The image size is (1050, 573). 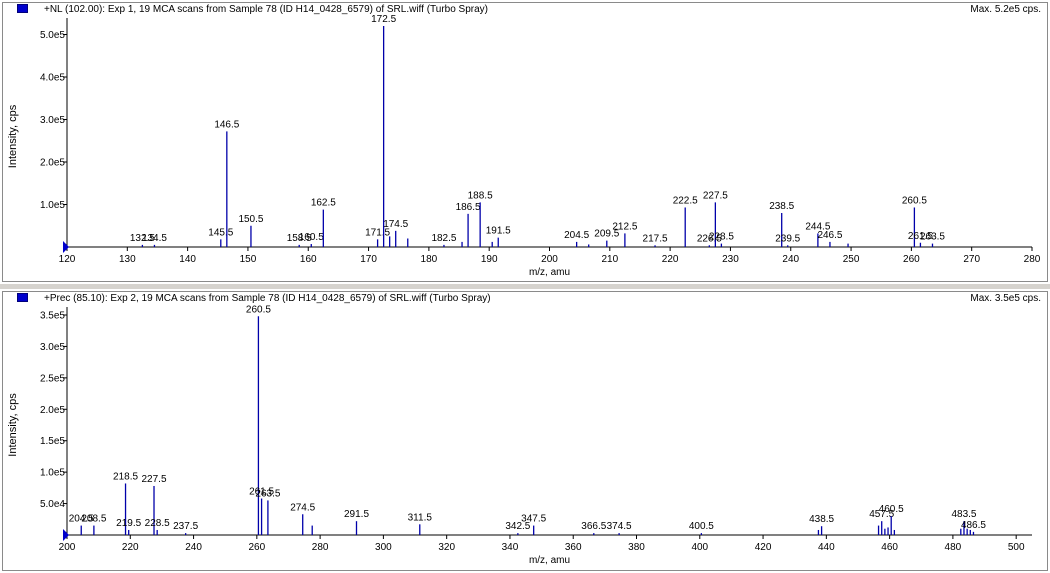 What do you see at coordinates (311, 237) in the screenshot?
I see `peak-label: 160.5` at bounding box center [311, 237].